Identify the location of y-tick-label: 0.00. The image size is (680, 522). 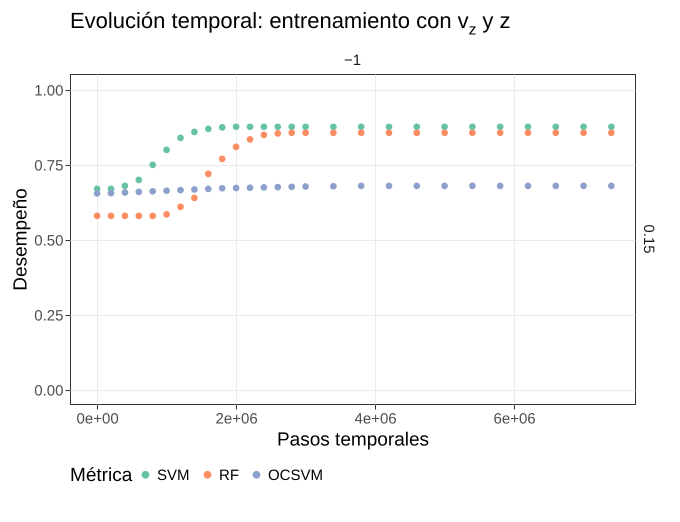
(49, 391).